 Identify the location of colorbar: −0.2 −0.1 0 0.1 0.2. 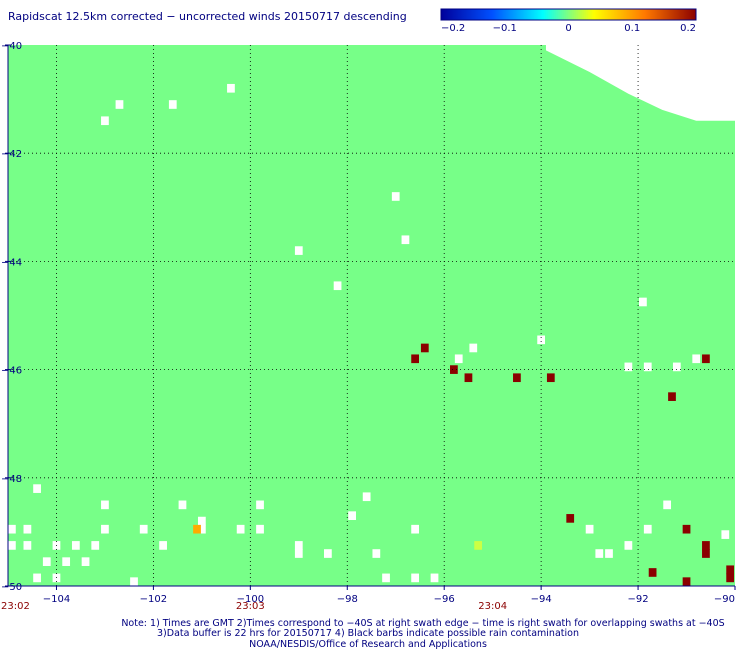
(568, 21).